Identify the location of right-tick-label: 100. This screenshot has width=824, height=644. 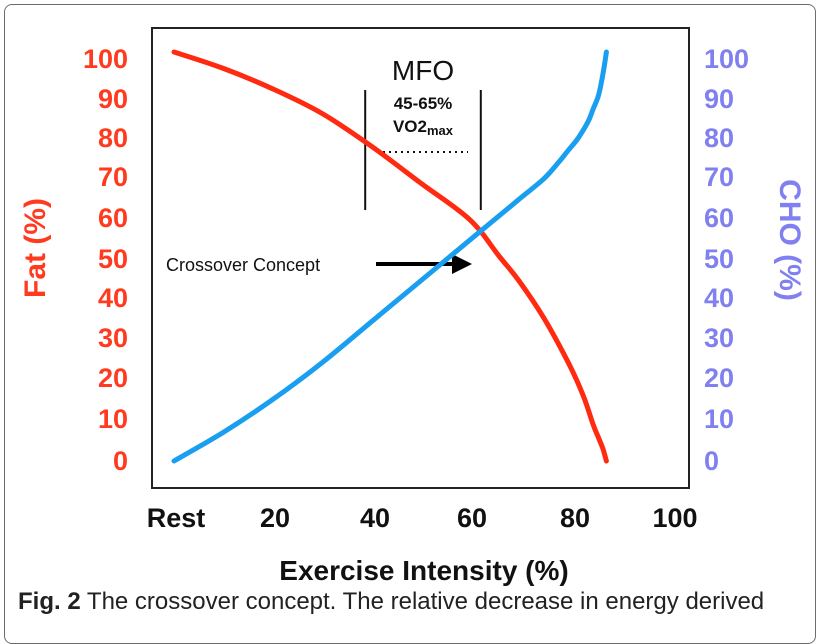
(726, 59).